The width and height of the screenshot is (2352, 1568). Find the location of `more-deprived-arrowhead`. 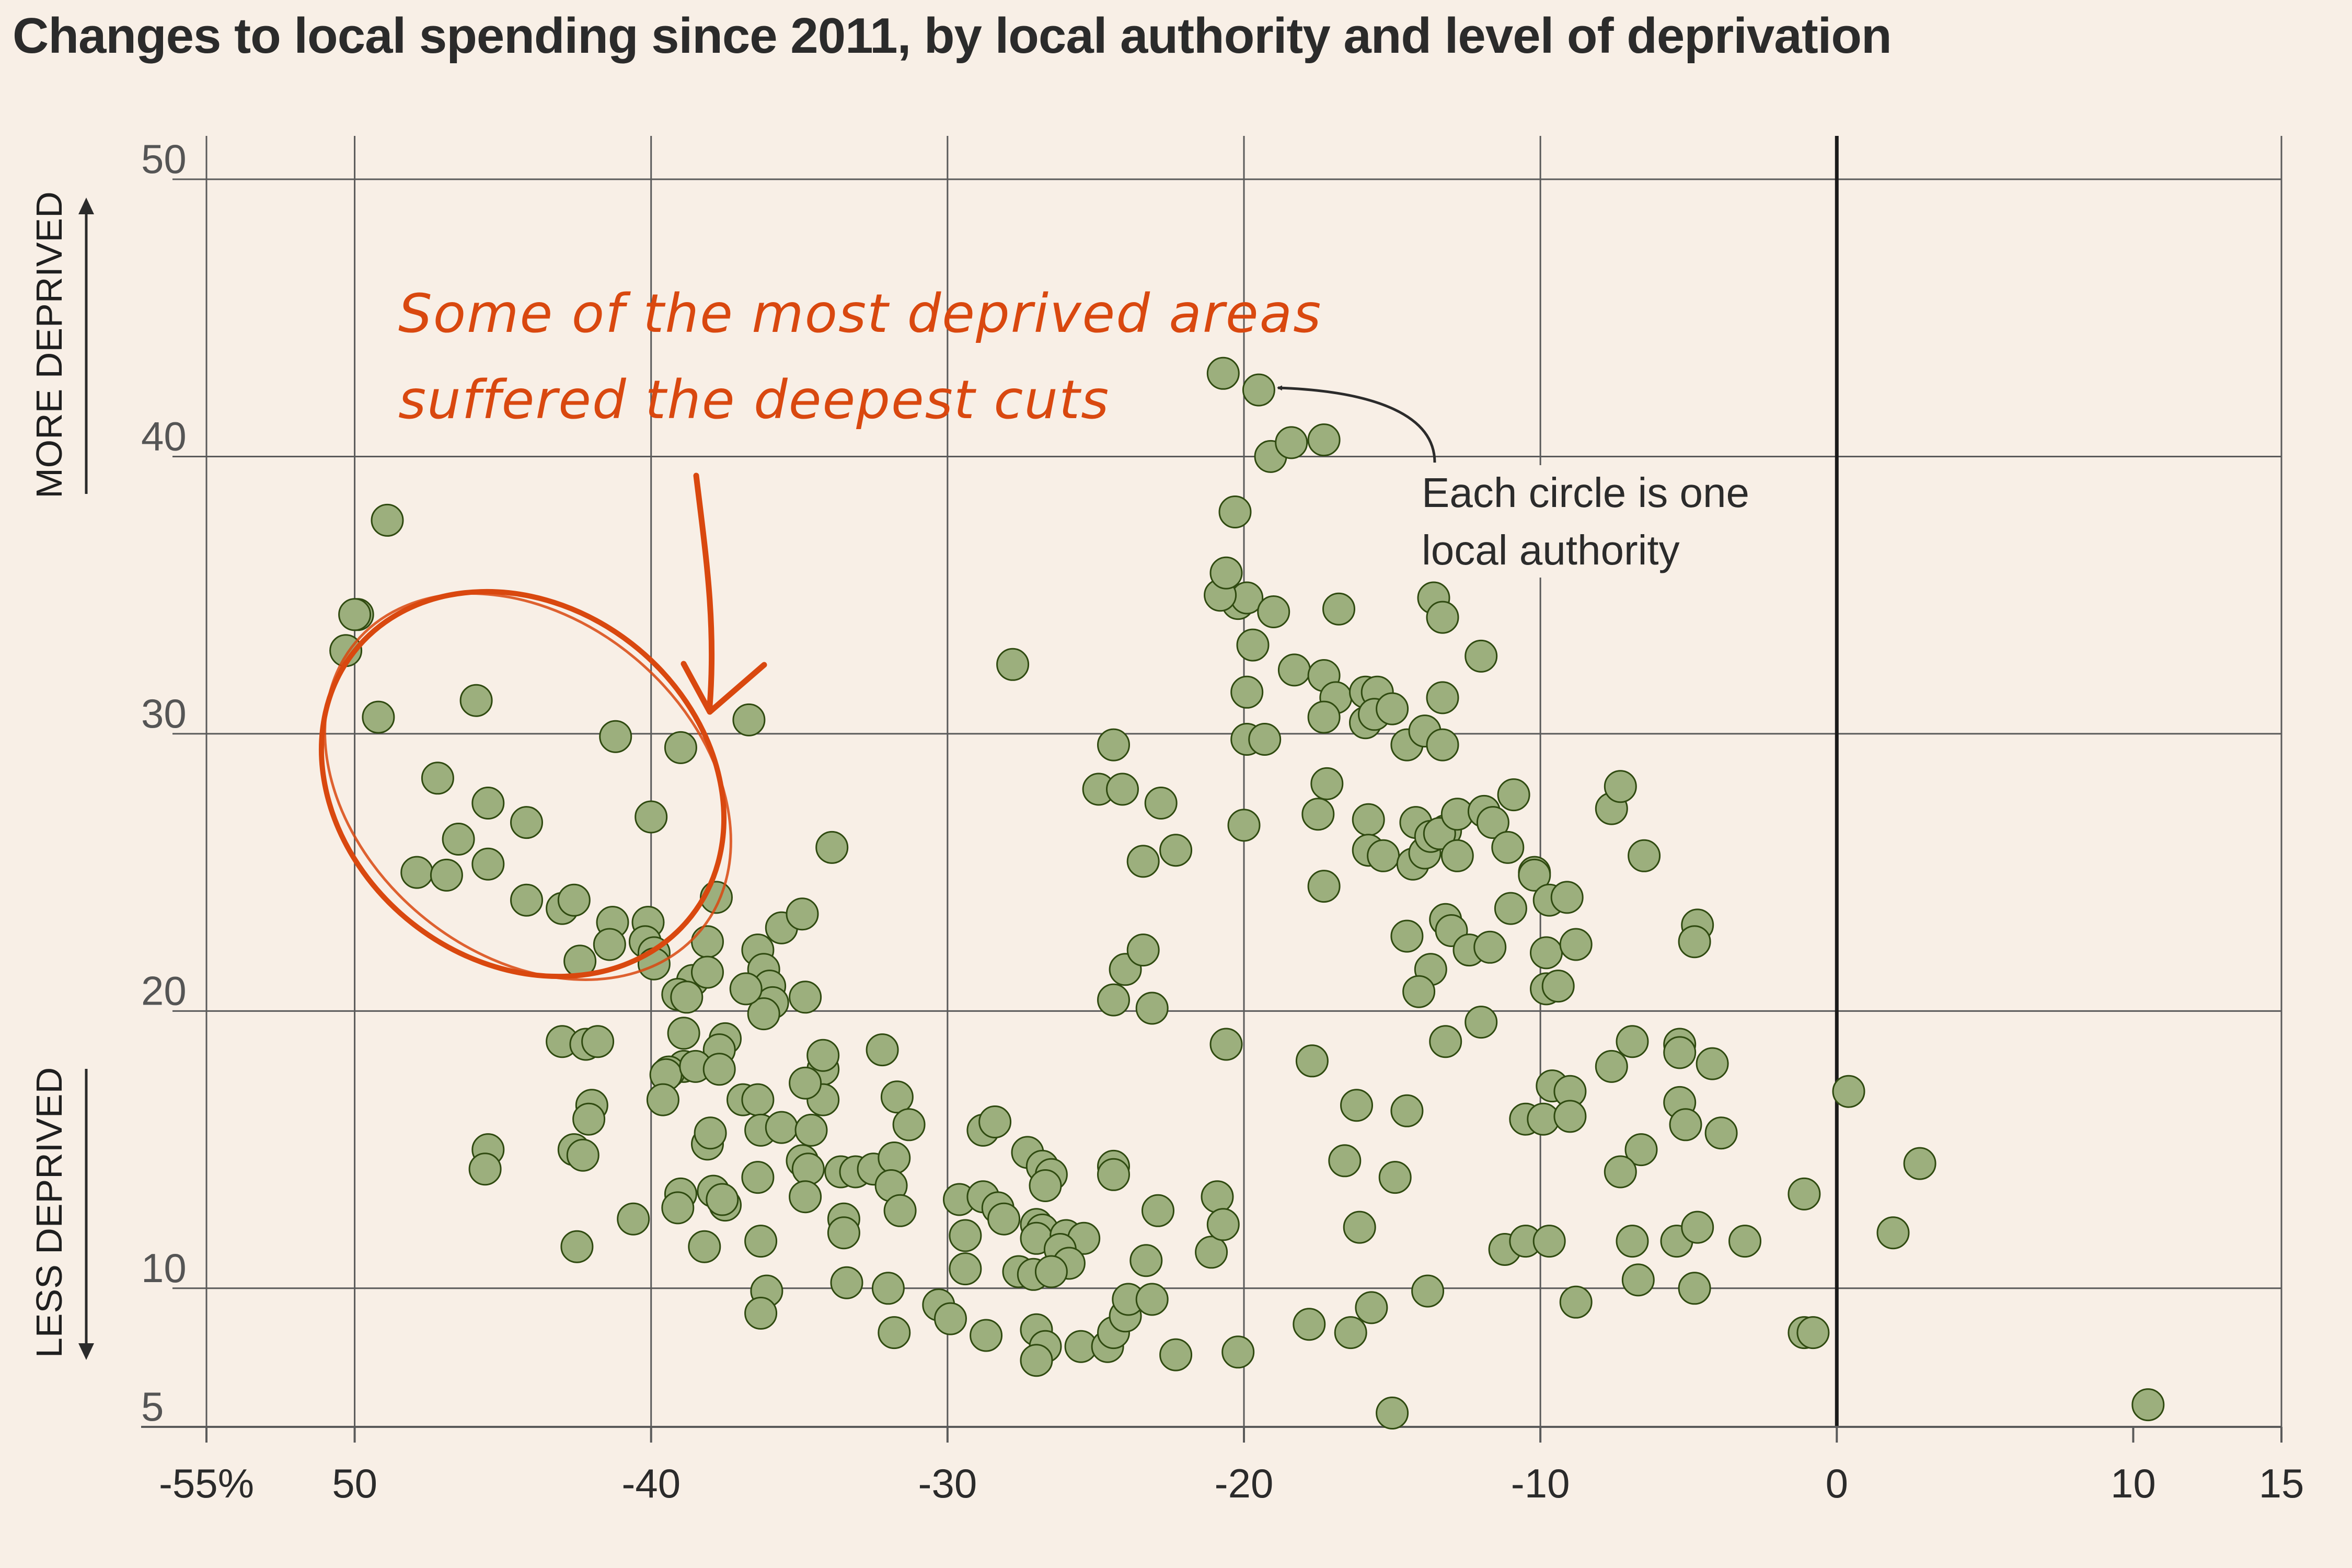

more-deprived-arrowhead is located at coordinates (86, 206).